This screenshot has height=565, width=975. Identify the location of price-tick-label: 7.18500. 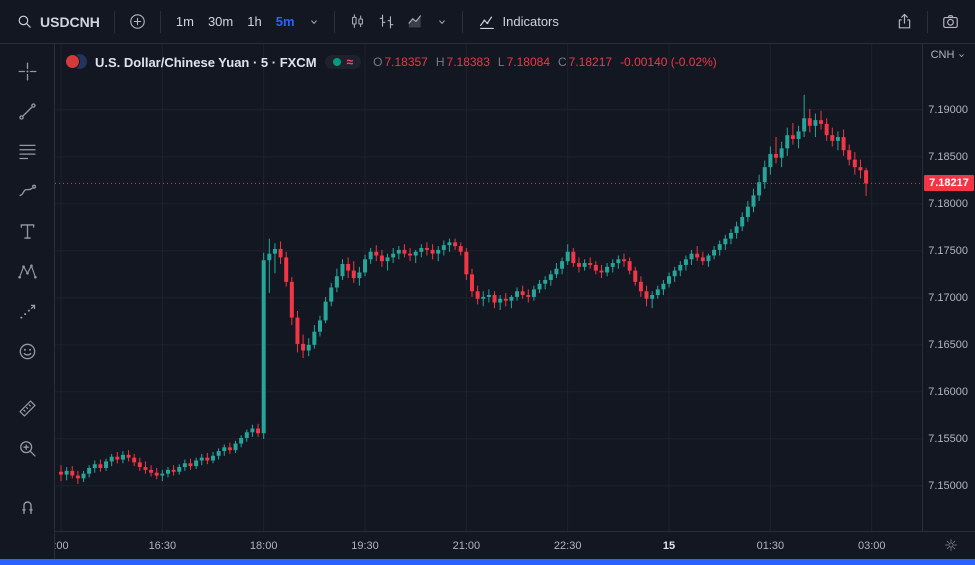
(948, 156).